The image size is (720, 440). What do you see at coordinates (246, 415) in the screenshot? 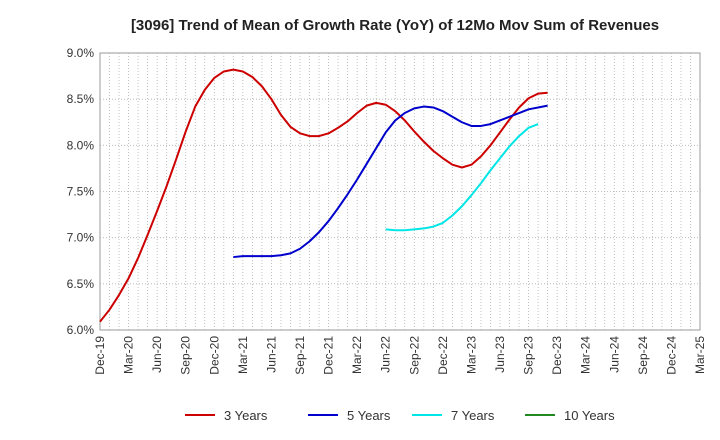
I see `legend-label: 3 Years` at bounding box center [246, 415].